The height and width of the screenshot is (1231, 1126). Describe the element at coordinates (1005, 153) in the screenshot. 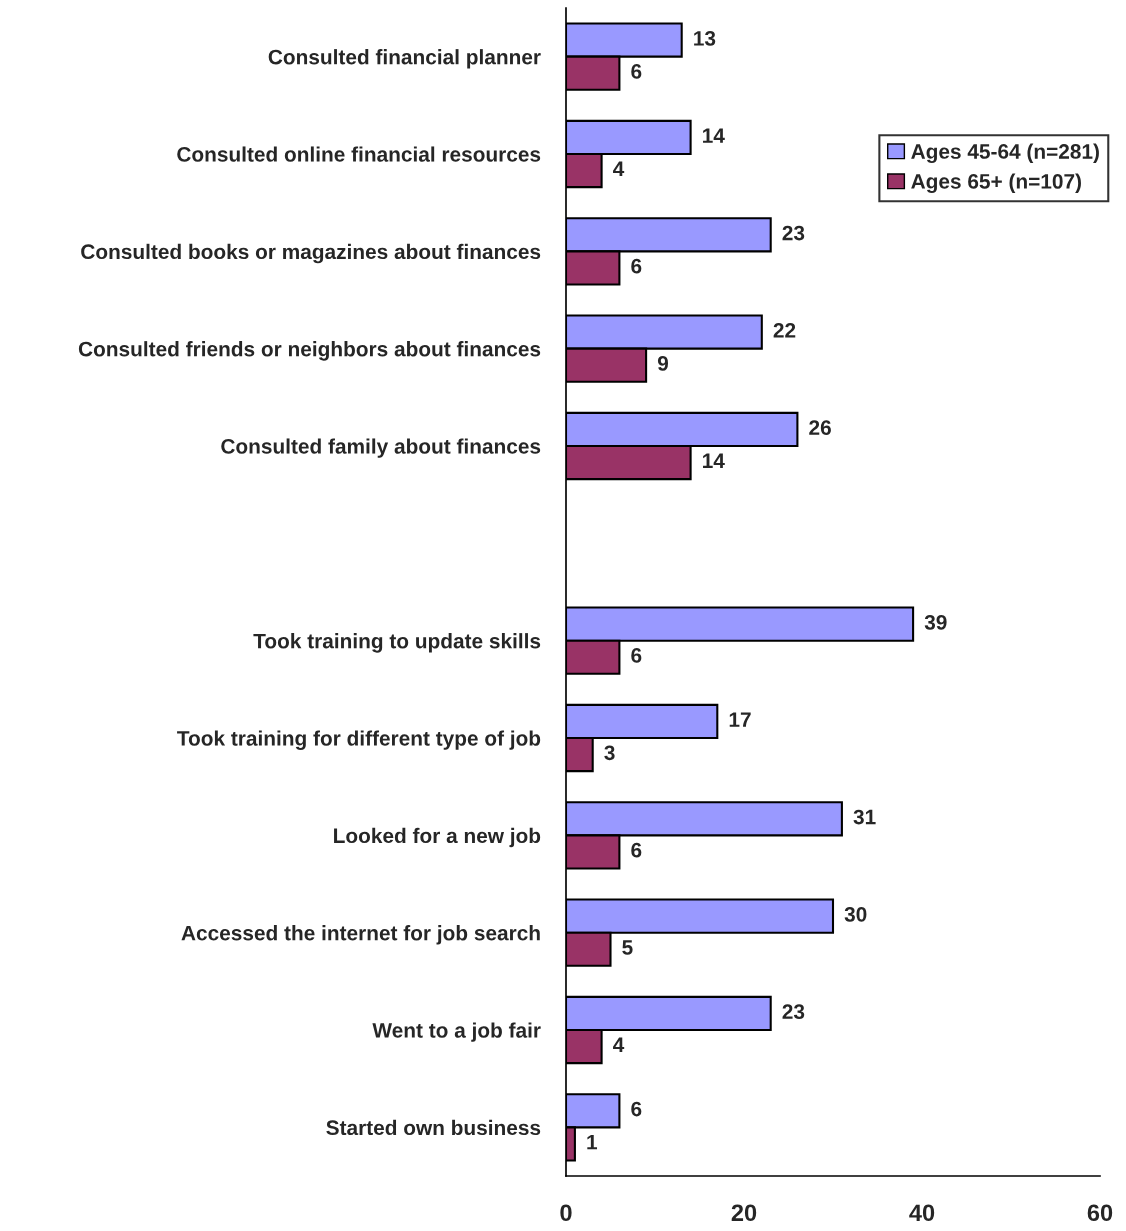

I see `legend-label: Ages 45-64 (n=281)` at that location.